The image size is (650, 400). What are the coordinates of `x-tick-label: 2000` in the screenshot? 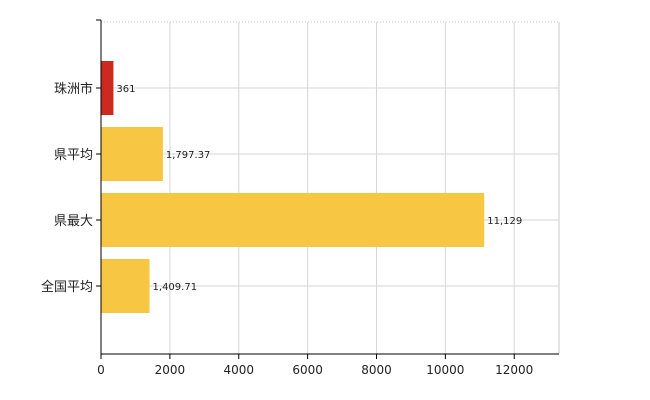 It's located at (170, 370).